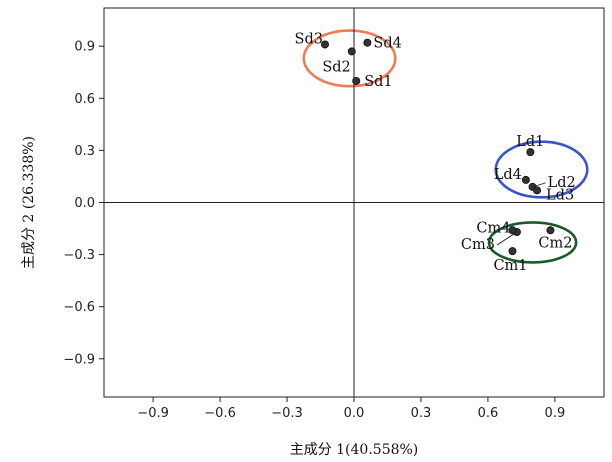  I want to click on y-tick-label: 0.9, so click(84, 47).